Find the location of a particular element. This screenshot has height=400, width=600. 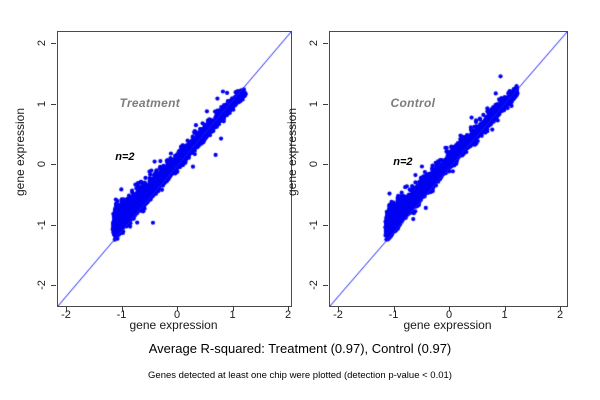

panel-title-control: Control is located at coordinates (413, 103).